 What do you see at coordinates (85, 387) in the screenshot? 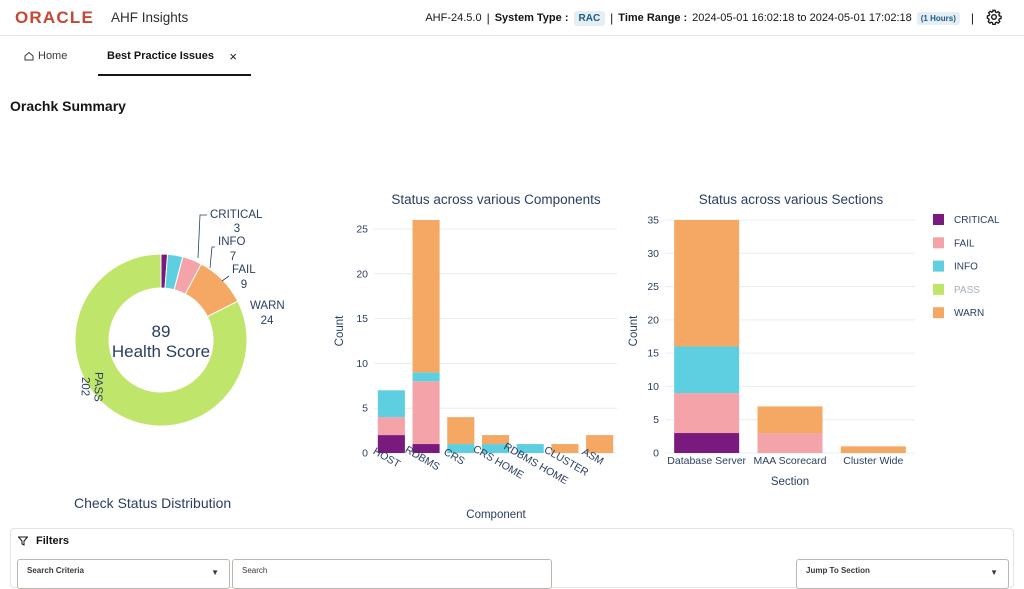
I see `donut-value-pass: 202` at bounding box center [85, 387].